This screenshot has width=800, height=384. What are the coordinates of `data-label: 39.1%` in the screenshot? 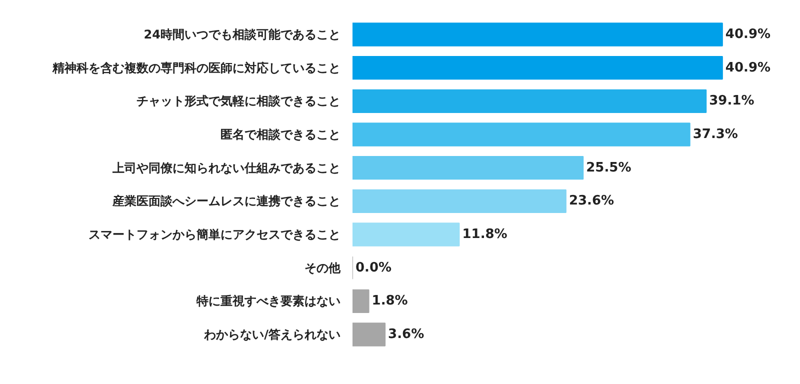 It's located at (731, 101).